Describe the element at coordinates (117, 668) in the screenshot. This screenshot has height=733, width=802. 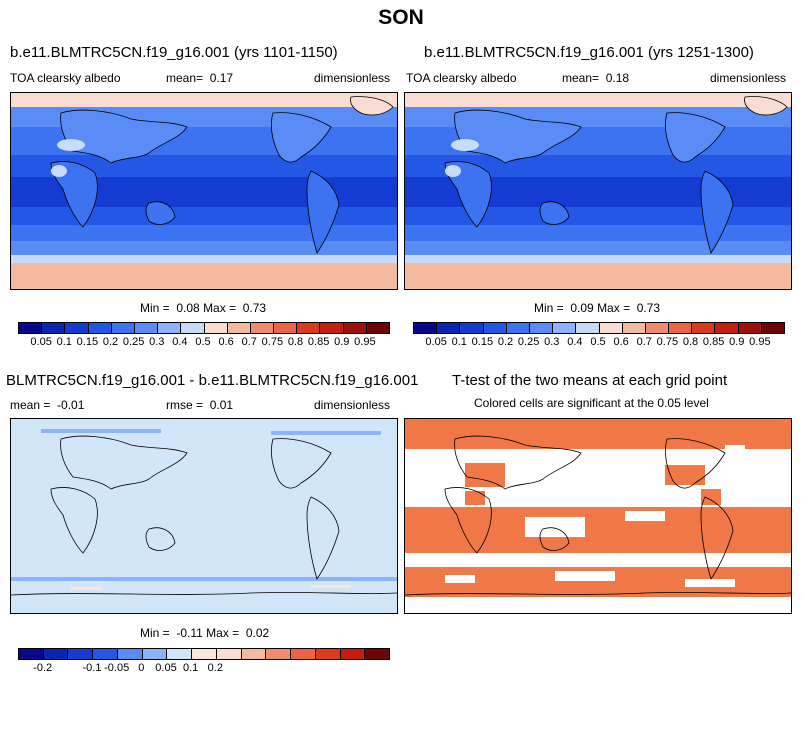
I see `panel3-colorbar-label: -0.05` at that location.